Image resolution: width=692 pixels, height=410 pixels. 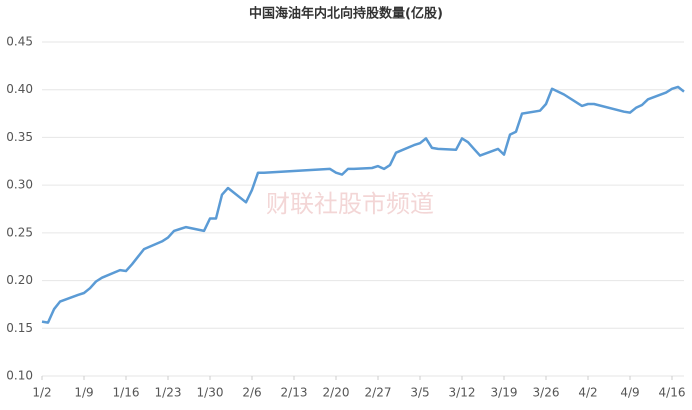 I want to click on x-tick-label: 2/13, so click(x=294, y=393).